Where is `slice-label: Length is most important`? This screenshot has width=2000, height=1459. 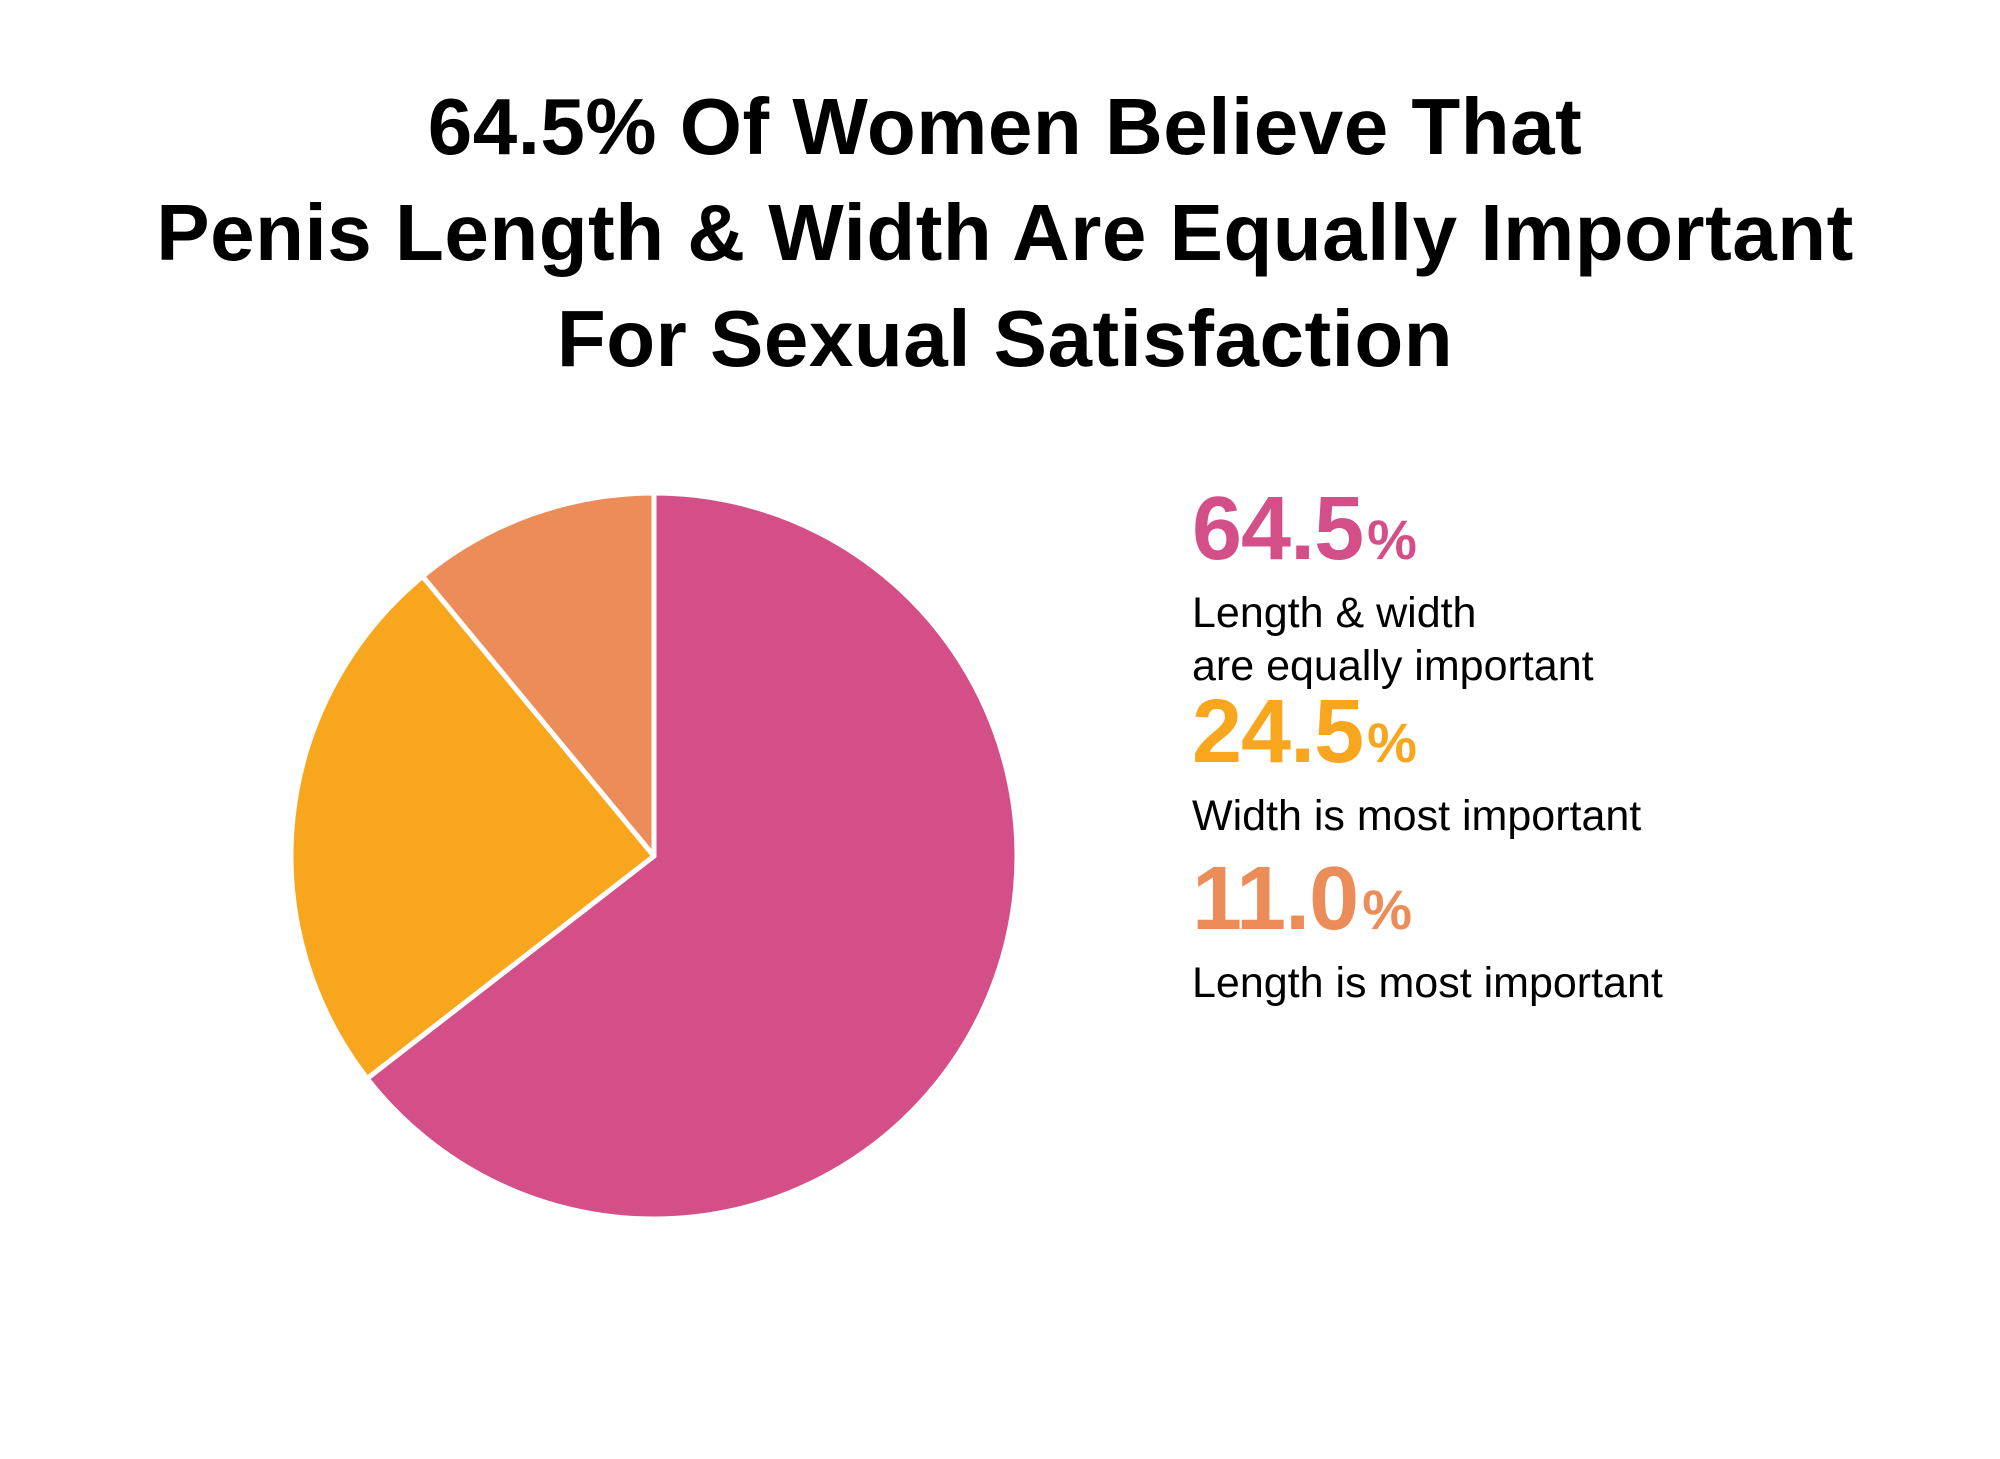 slice-label: Length is most important is located at coordinates (1427, 983).